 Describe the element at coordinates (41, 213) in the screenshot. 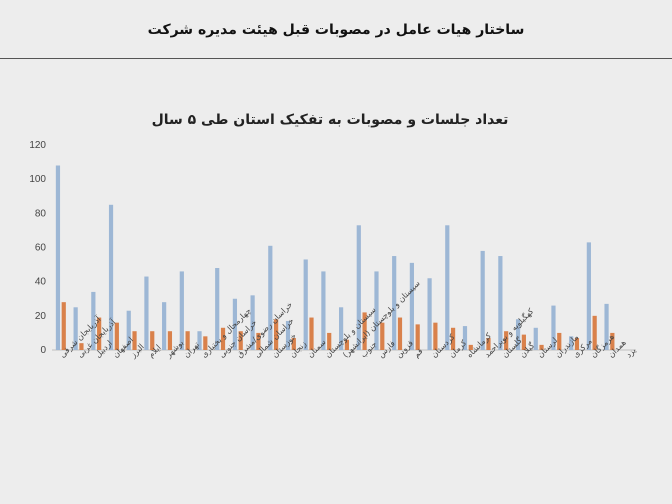

I see `y-tick-label: 80` at that location.